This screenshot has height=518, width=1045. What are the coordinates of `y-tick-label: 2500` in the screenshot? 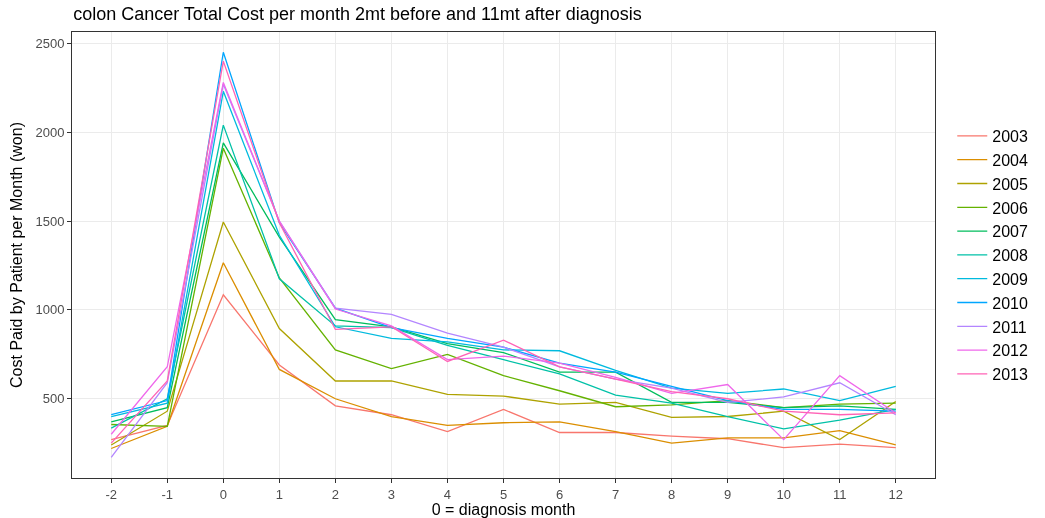 It's located at (50, 43).